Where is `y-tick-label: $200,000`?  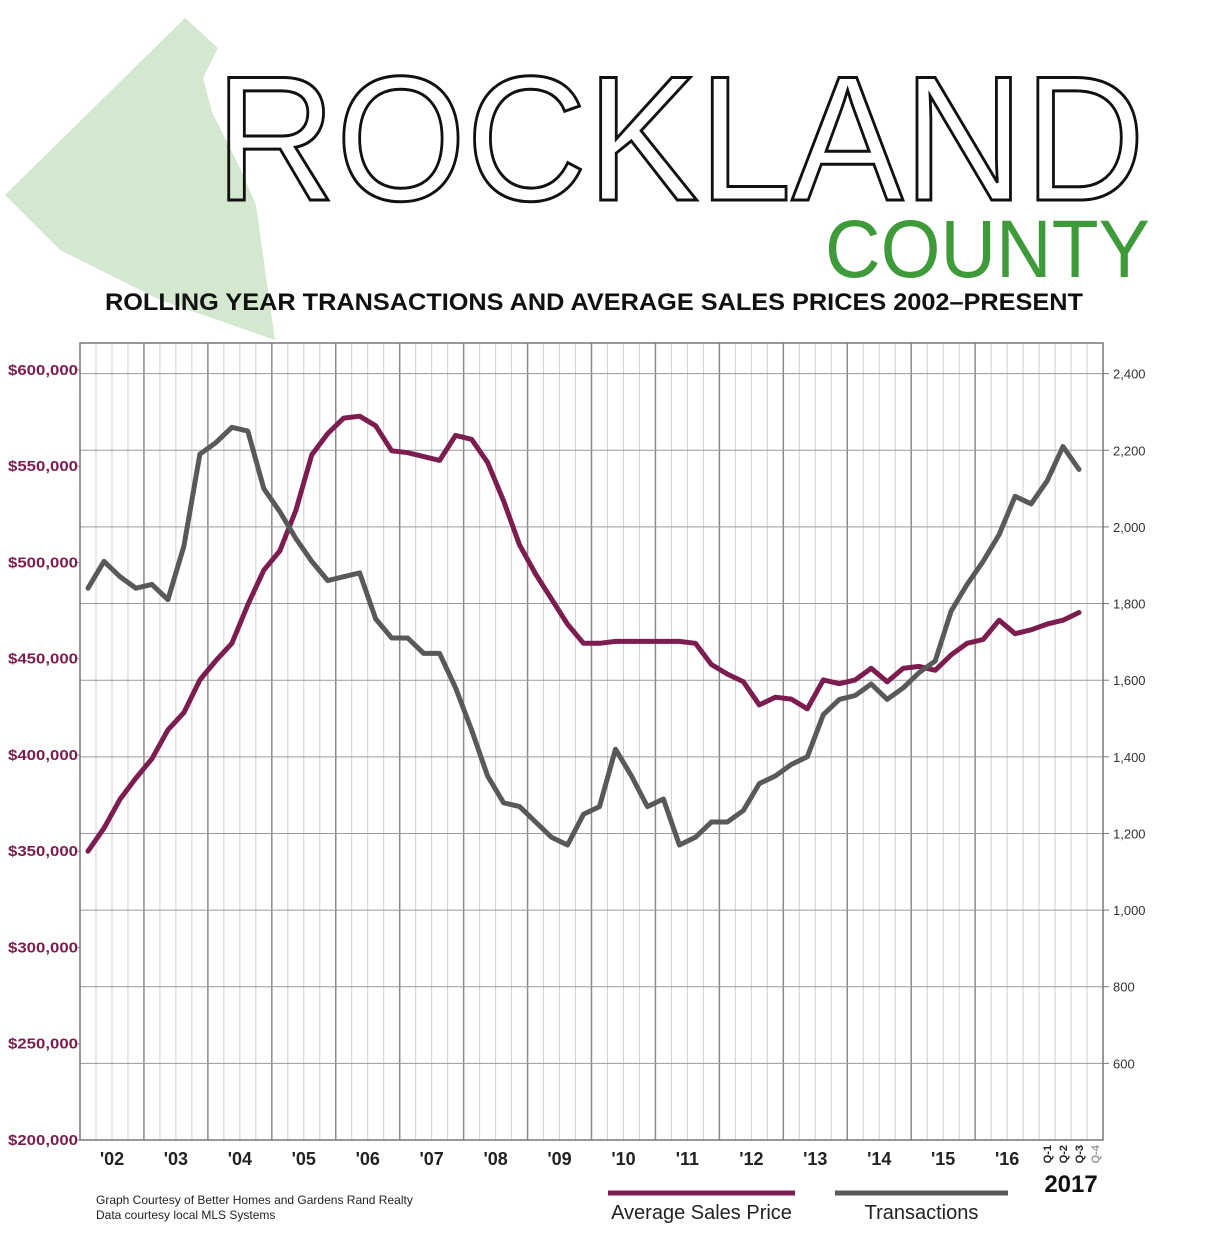
y-tick-label: $200,000 is located at coordinates (43, 1140).